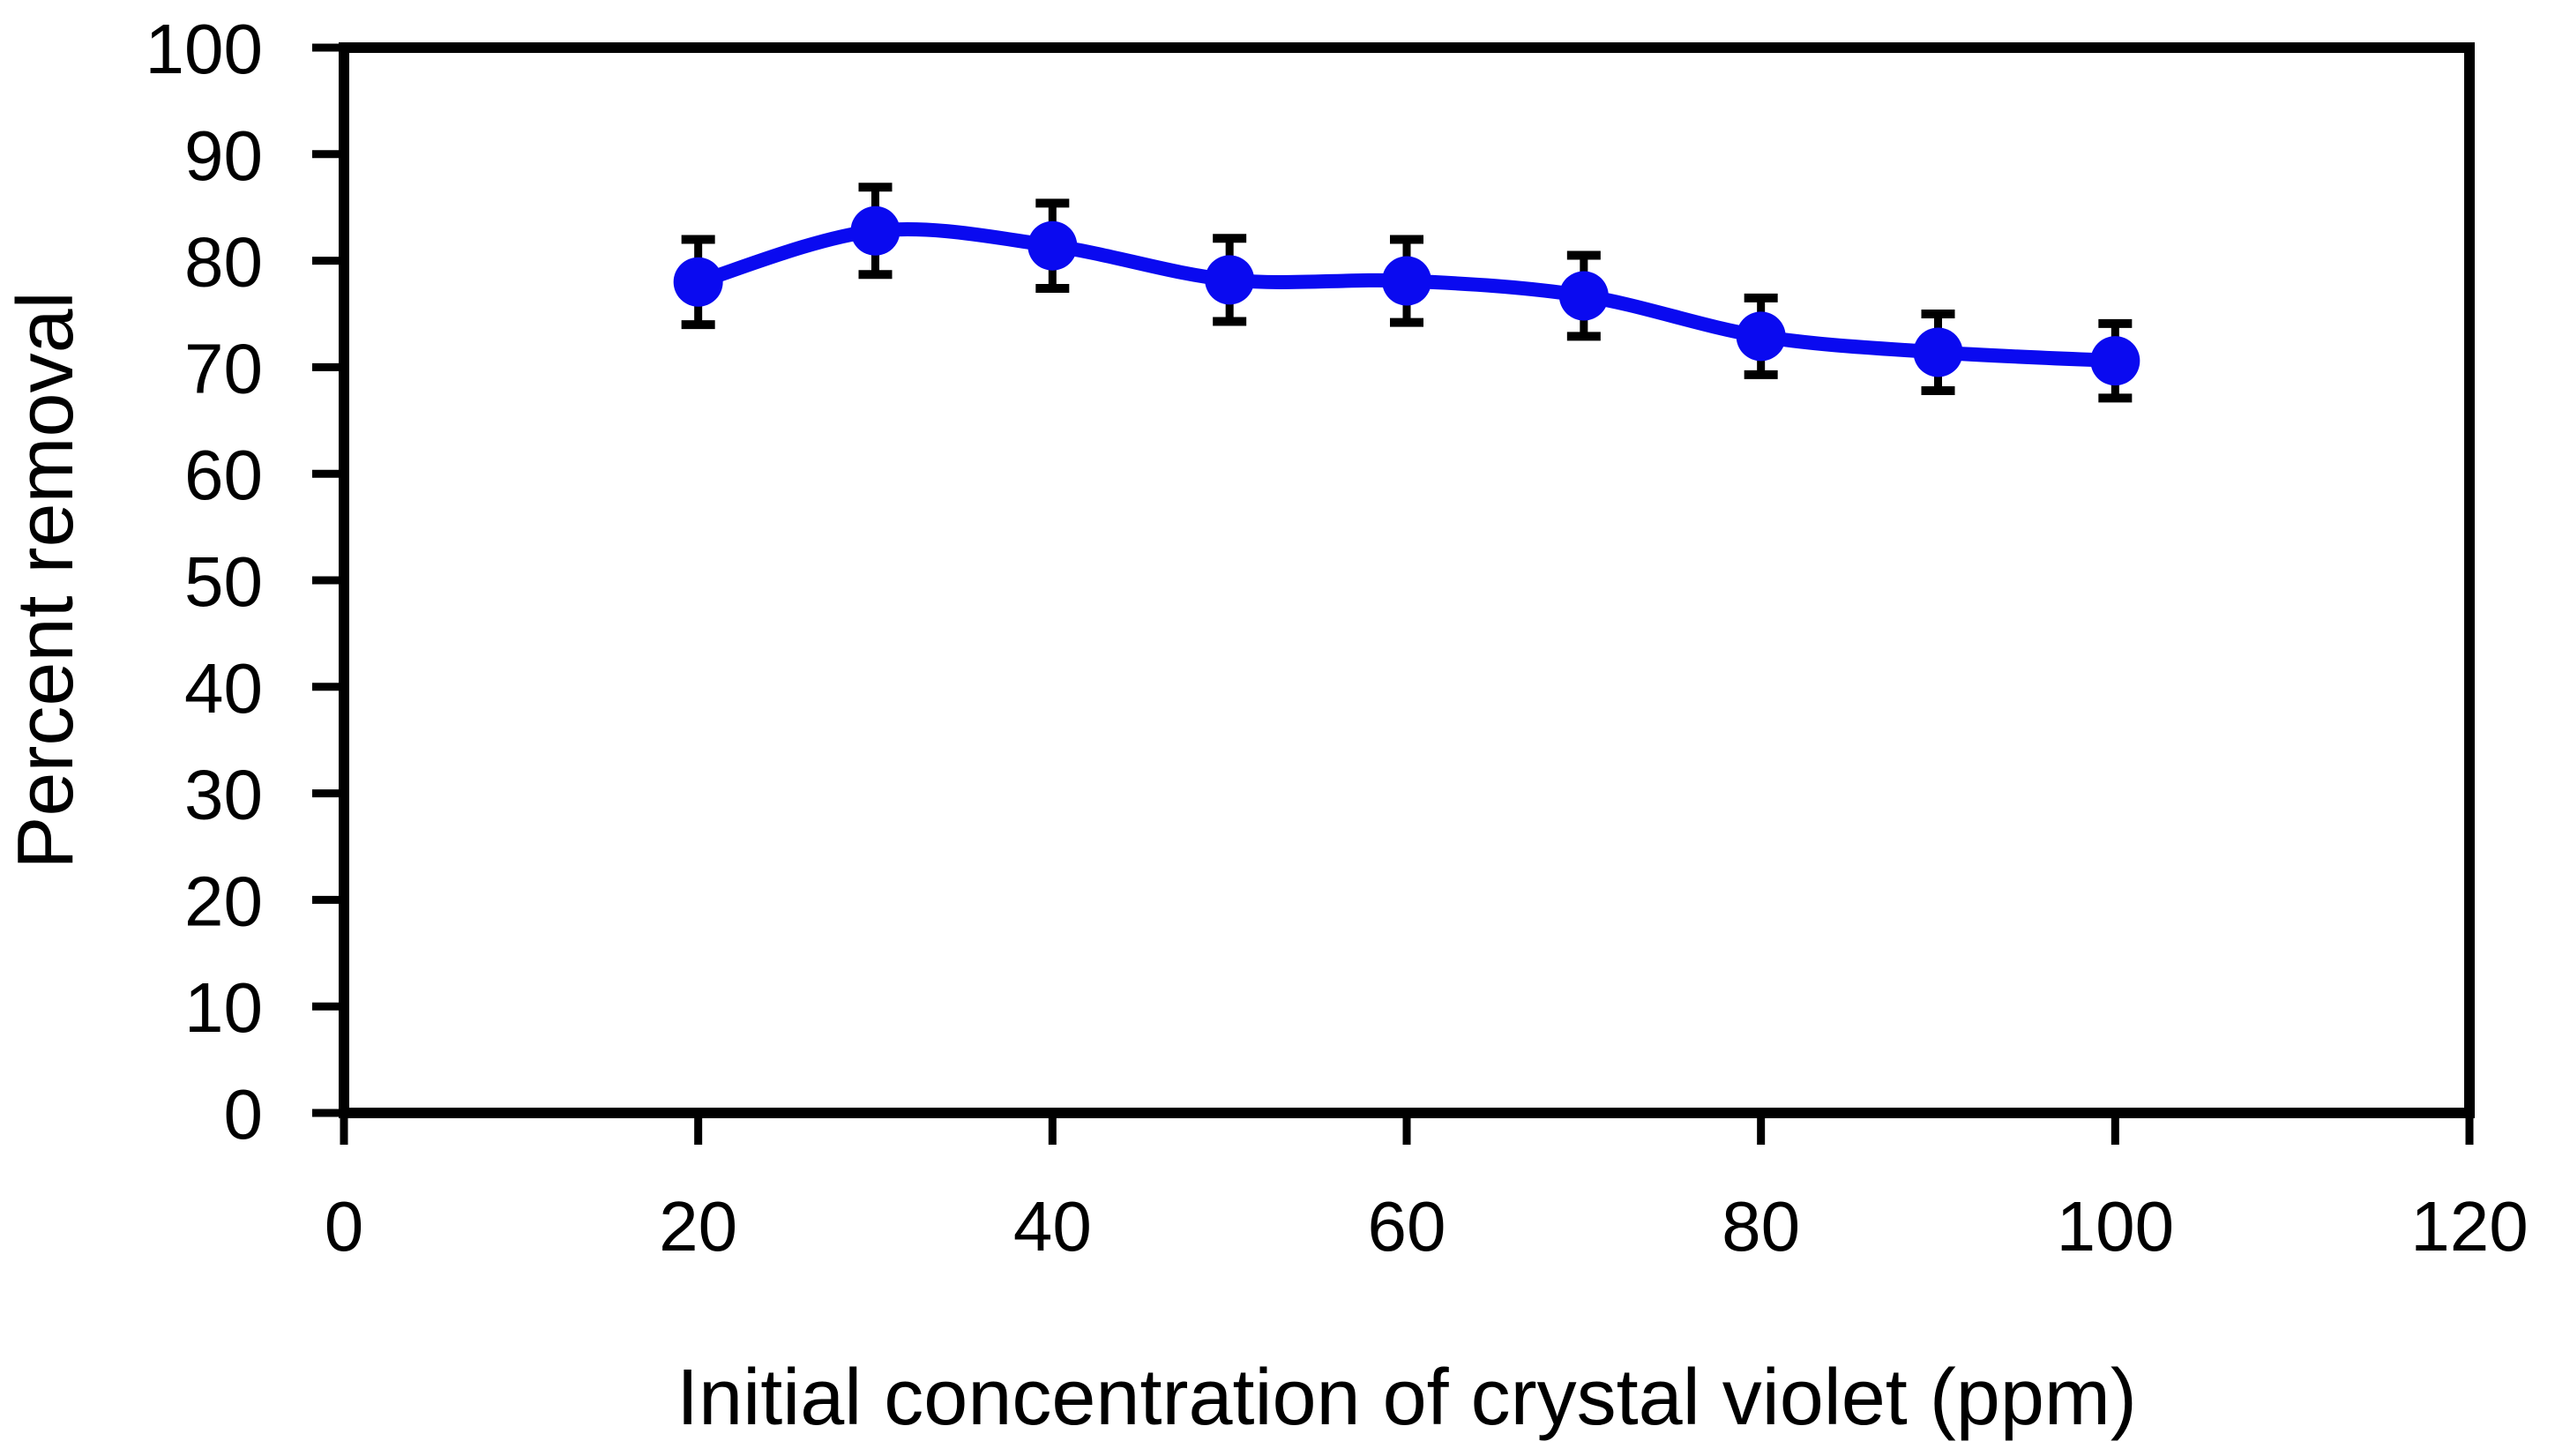 Image resolution: width=2555 pixels, height=1456 pixels. I want to click on y-tick-label: 20, so click(223, 901).